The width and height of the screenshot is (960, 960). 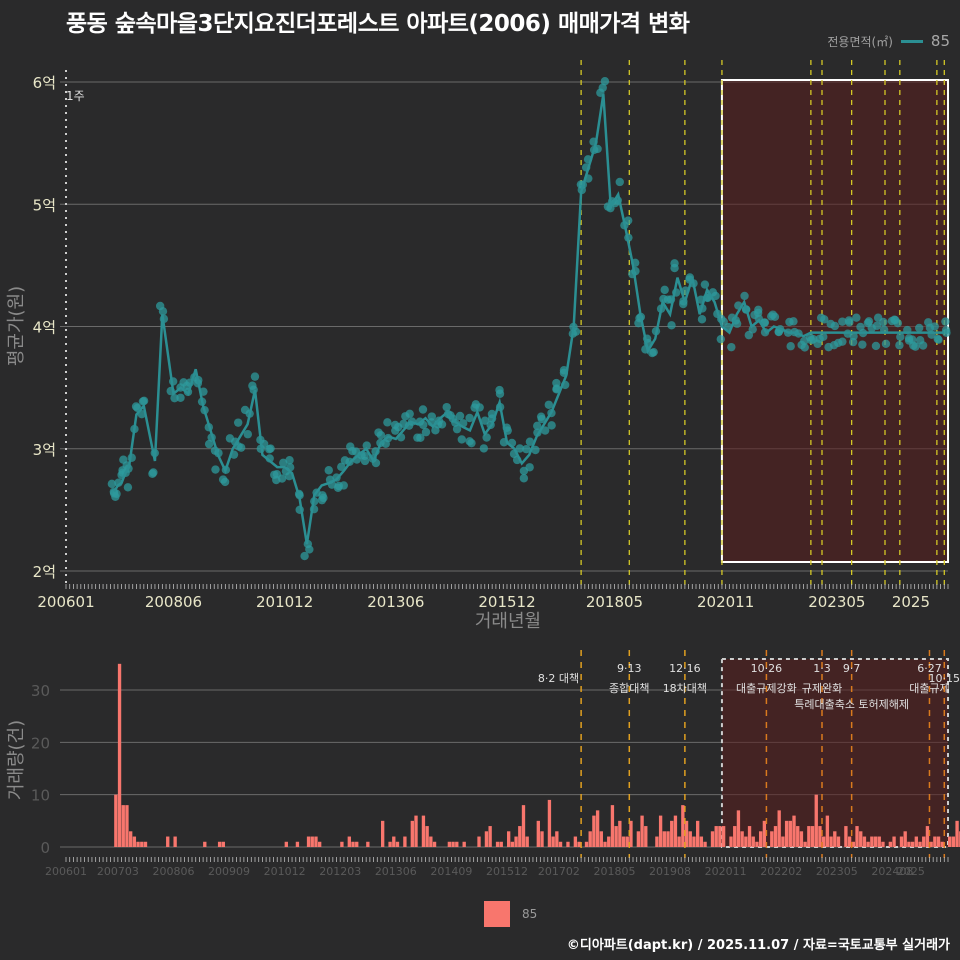 What do you see at coordinates (45, 848) in the screenshot?
I see `y-tick-label: 0` at bounding box center [45, 848].